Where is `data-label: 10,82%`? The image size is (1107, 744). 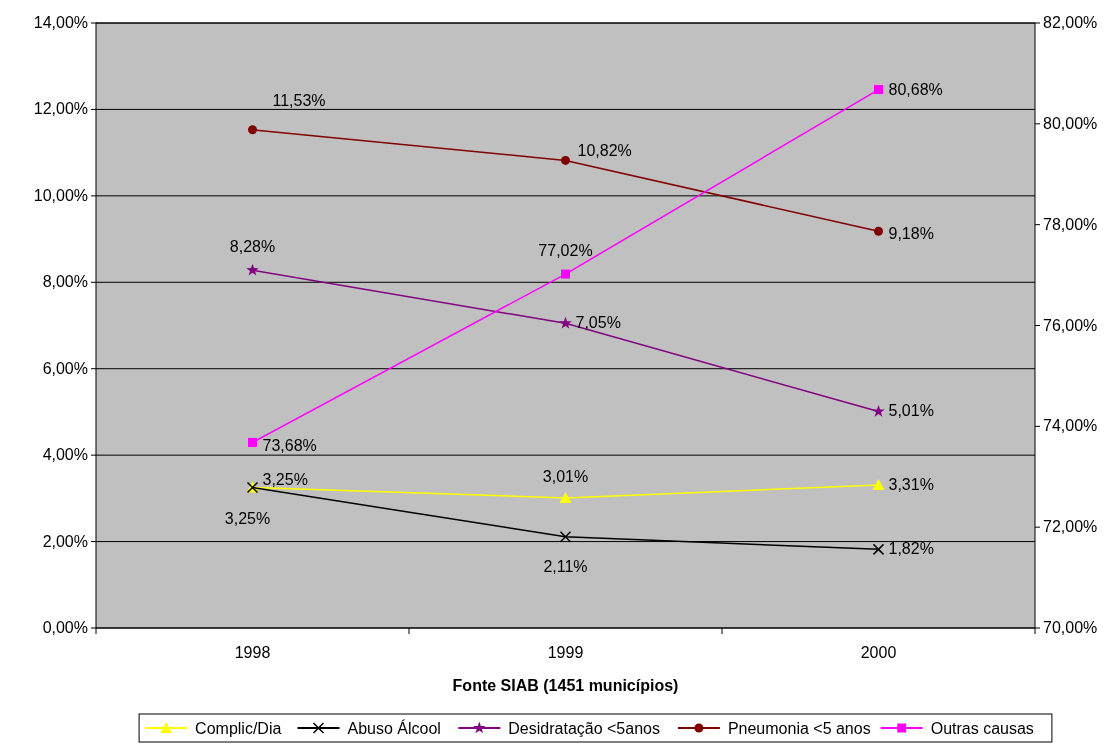
data-label: 10,82% is located at coordinates (604, 151).